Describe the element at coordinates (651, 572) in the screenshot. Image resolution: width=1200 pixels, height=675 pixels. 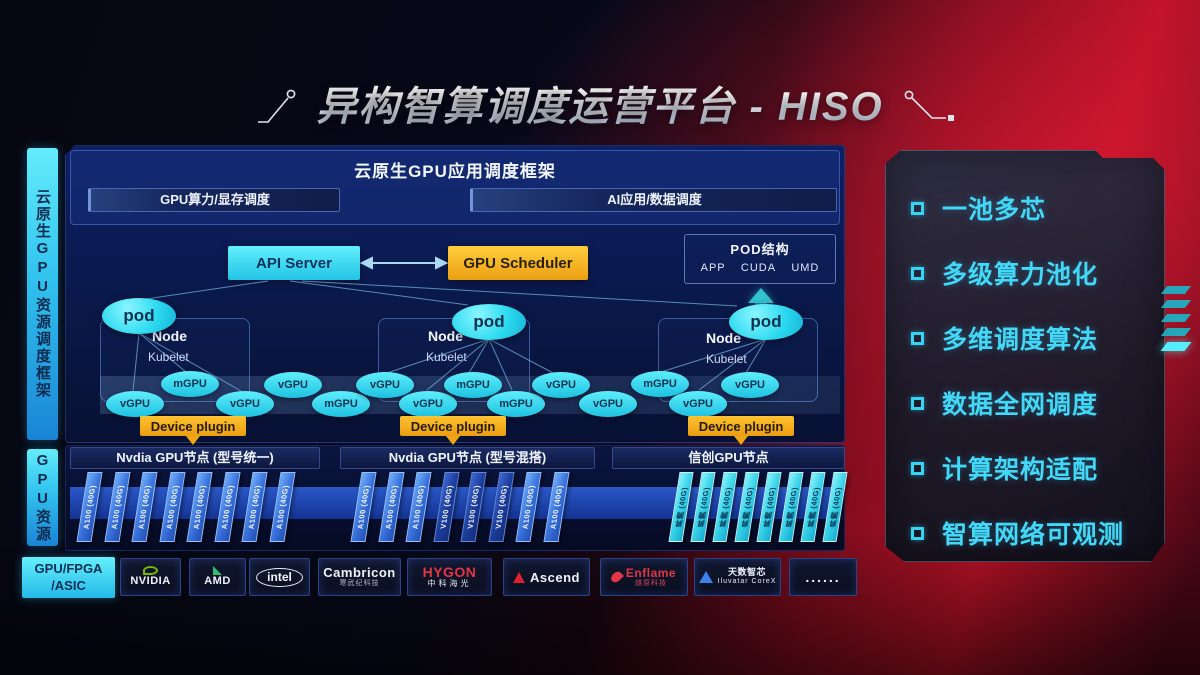
I see `enflame-label: Enflame` at that location.